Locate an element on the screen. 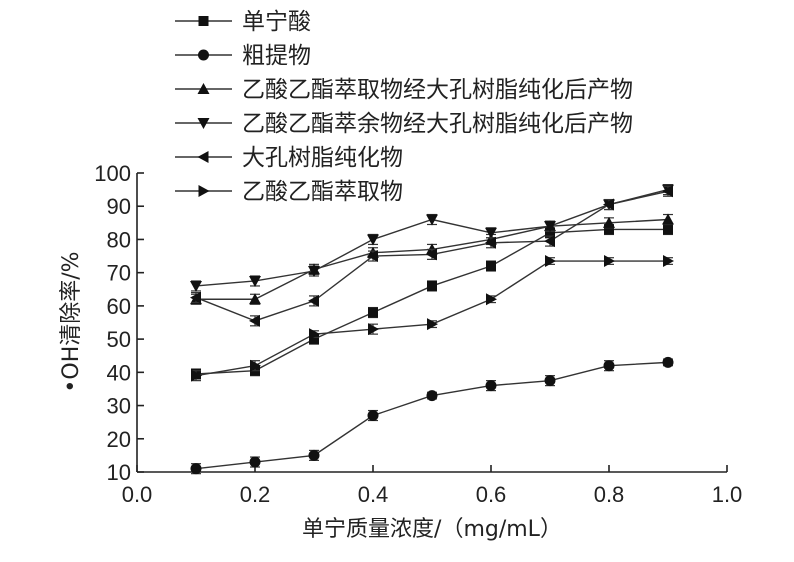 The width and height of the screenshot is (794, 562). legend-label: 乙酸乙酯萃取物经大孔树脂纯化后产物 is located at coordinates (437, 90).